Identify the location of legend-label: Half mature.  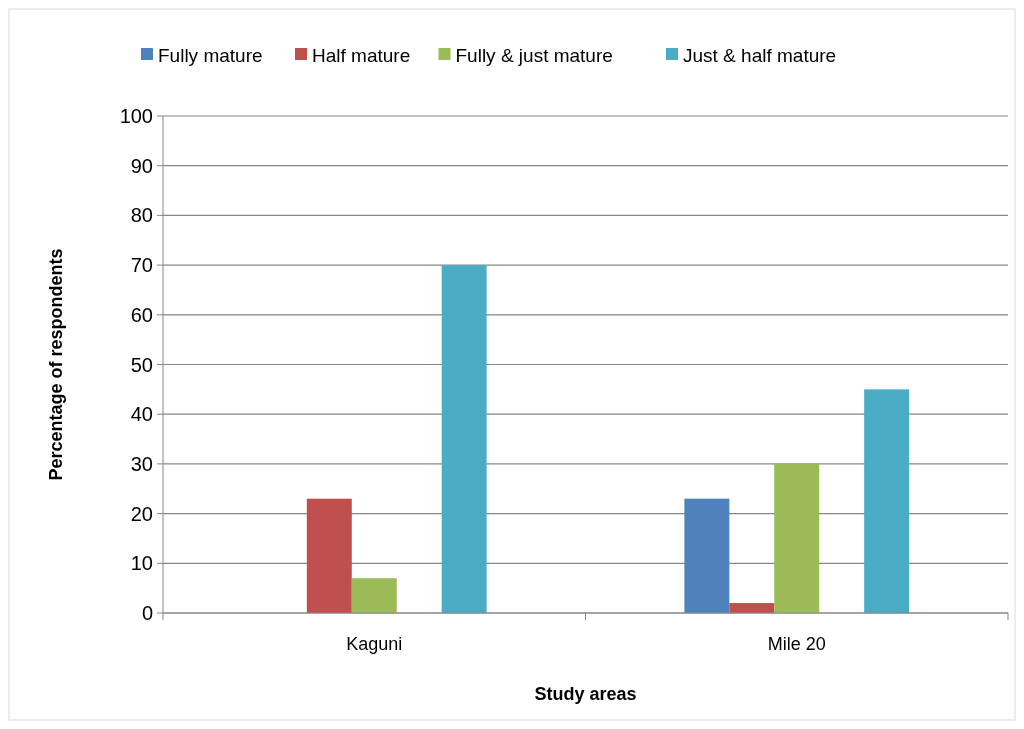
(361, 55).